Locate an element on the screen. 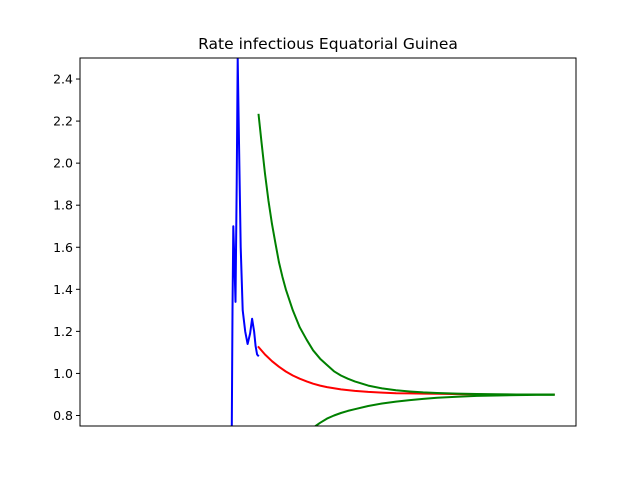 Image resolution: width=640 pixels, height=484 pixels. y-axis: 0.8 1.0 1.2 1.4 1.6 1.8 2.0 2.2 2.4 is located at coordinates (66, 247).